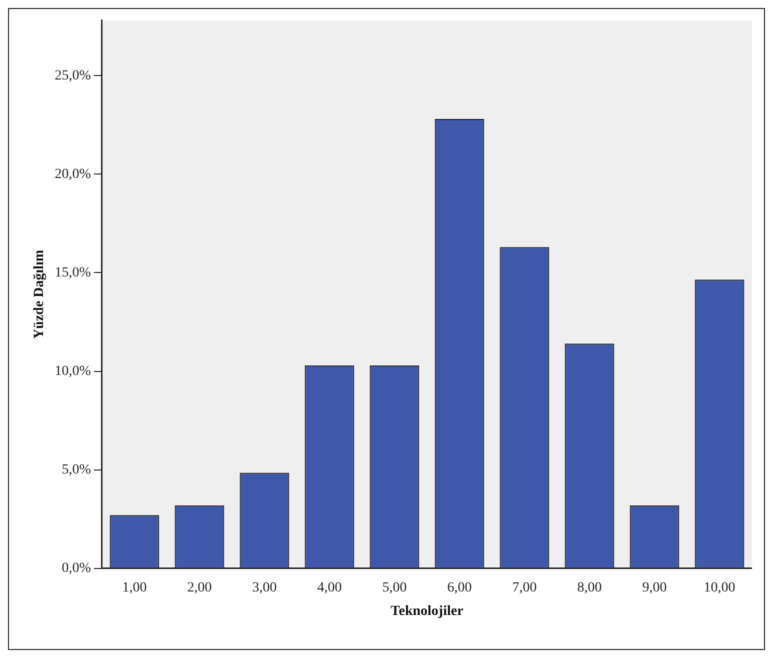 This screenshot has height=664, width=779. What do you see at coordinates (524, 588) in the screenshot?
I see `x-tick-label: 7,00` at bounding box center [524, 588].